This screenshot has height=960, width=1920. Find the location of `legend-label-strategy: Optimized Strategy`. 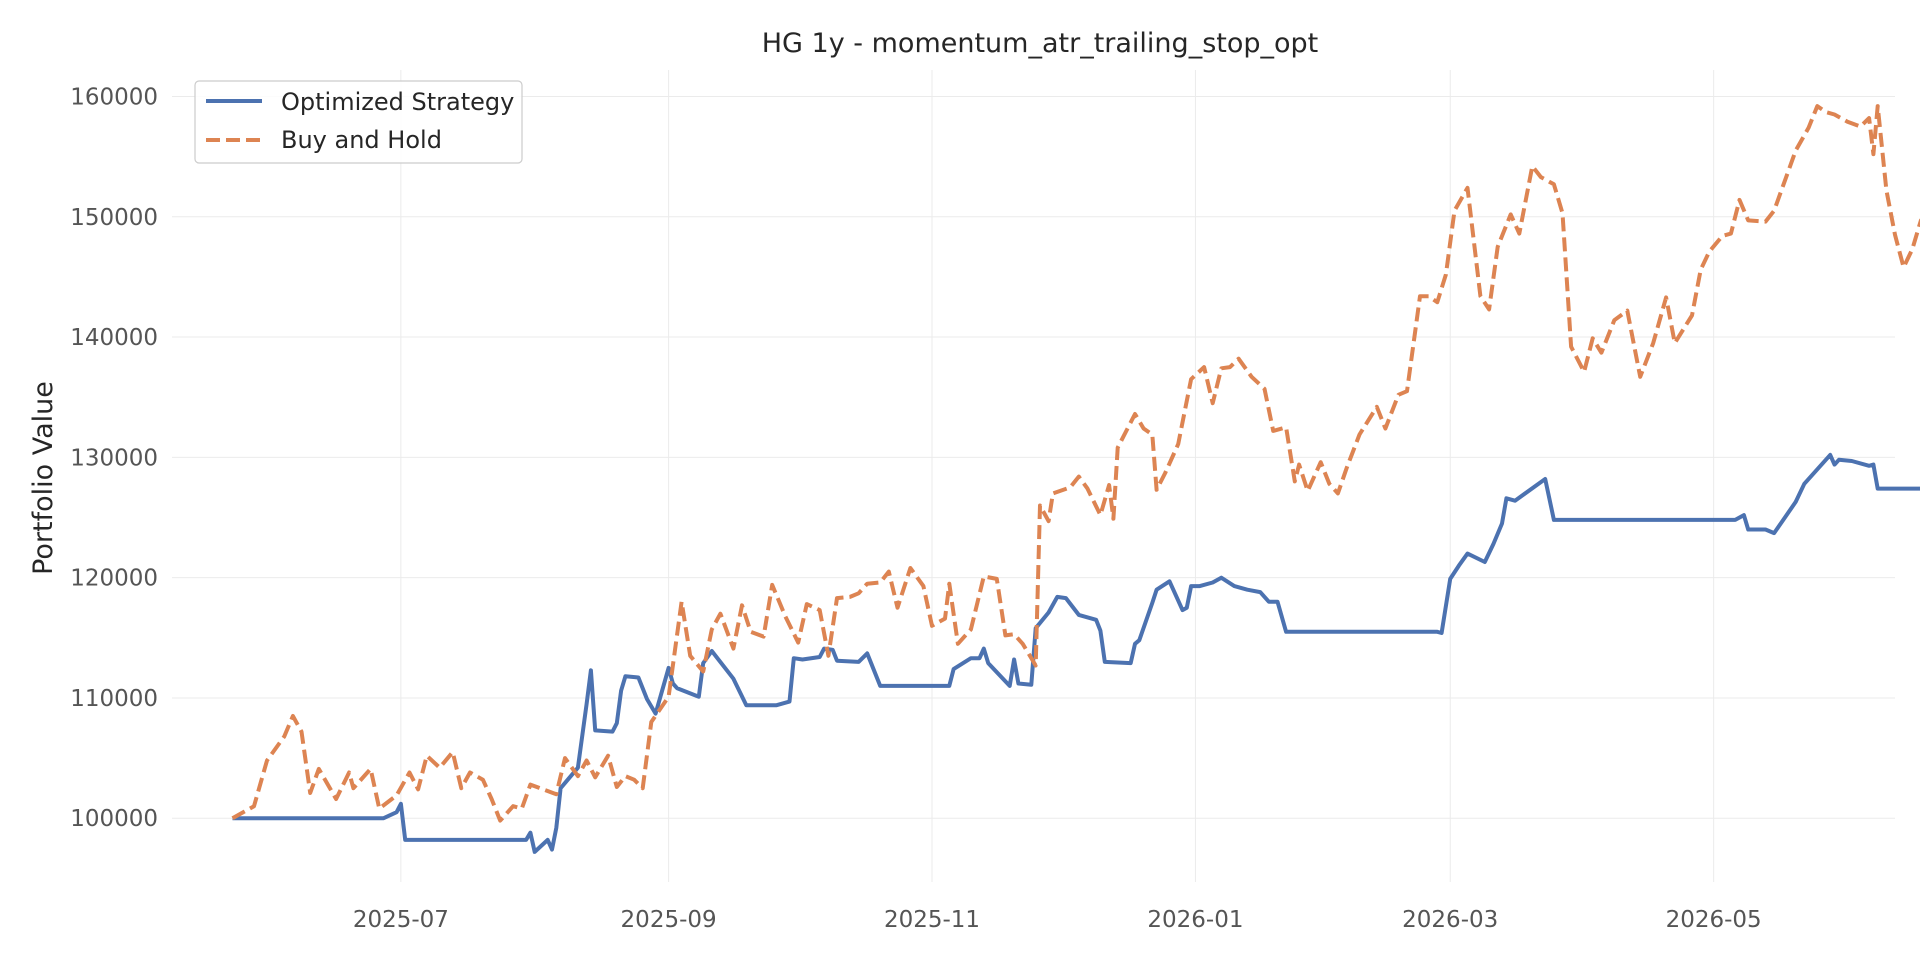

legend-label-strategy: Optimized Strategy is located at coordinates (397, 102).